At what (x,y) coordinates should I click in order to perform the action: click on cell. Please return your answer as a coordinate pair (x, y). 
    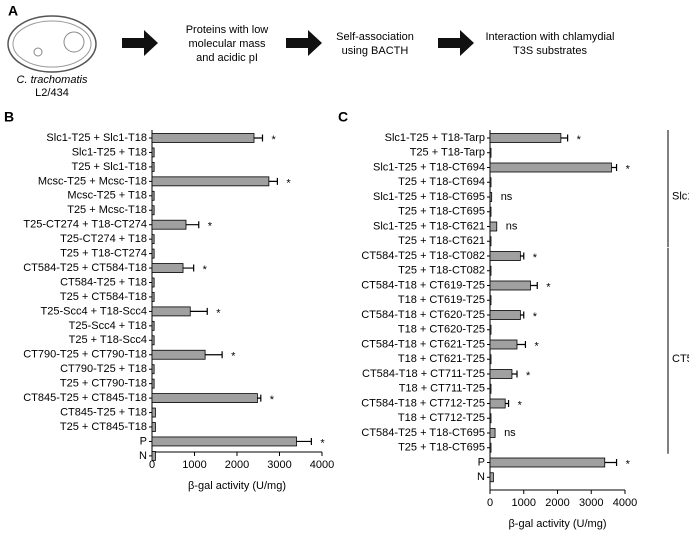
    Looking at the image, I should click on (52, 44).